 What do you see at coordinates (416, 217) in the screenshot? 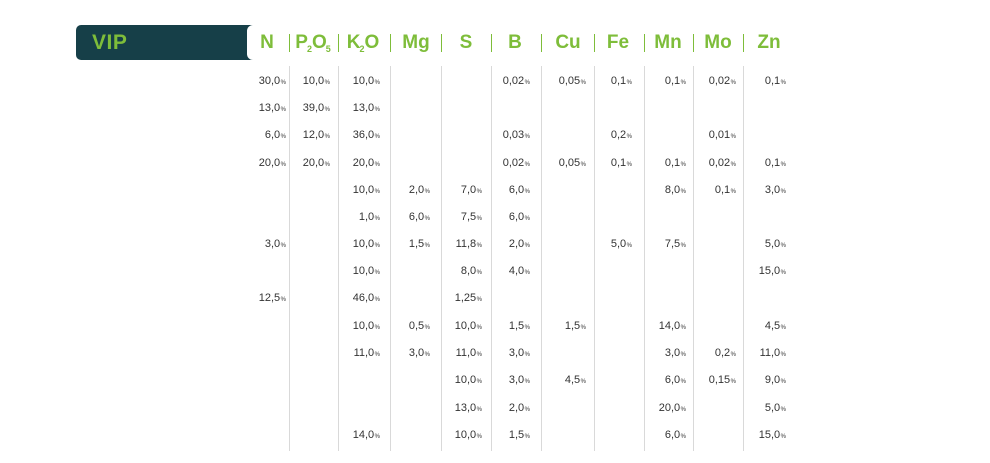
I see `cell-value: 6,0` at bounding box center [416, 217].